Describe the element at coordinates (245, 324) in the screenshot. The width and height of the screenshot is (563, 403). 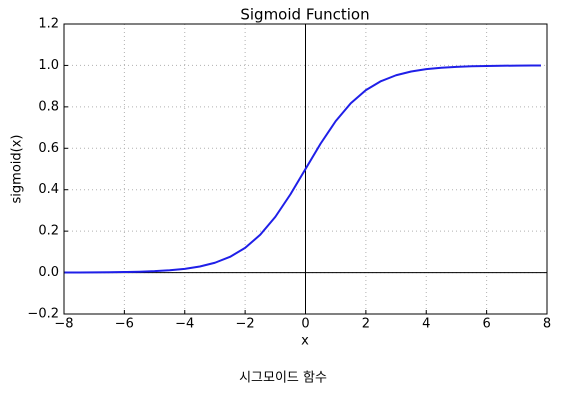
I see `x-tick-label: −2` at that location.